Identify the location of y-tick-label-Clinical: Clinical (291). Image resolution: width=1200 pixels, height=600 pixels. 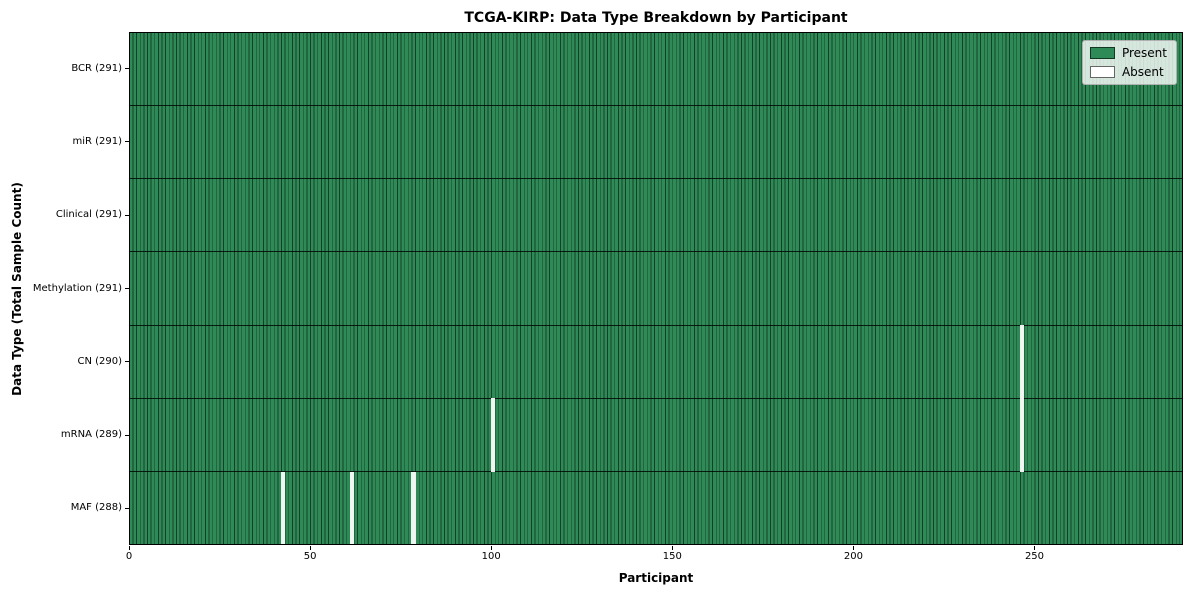
(88, 215).